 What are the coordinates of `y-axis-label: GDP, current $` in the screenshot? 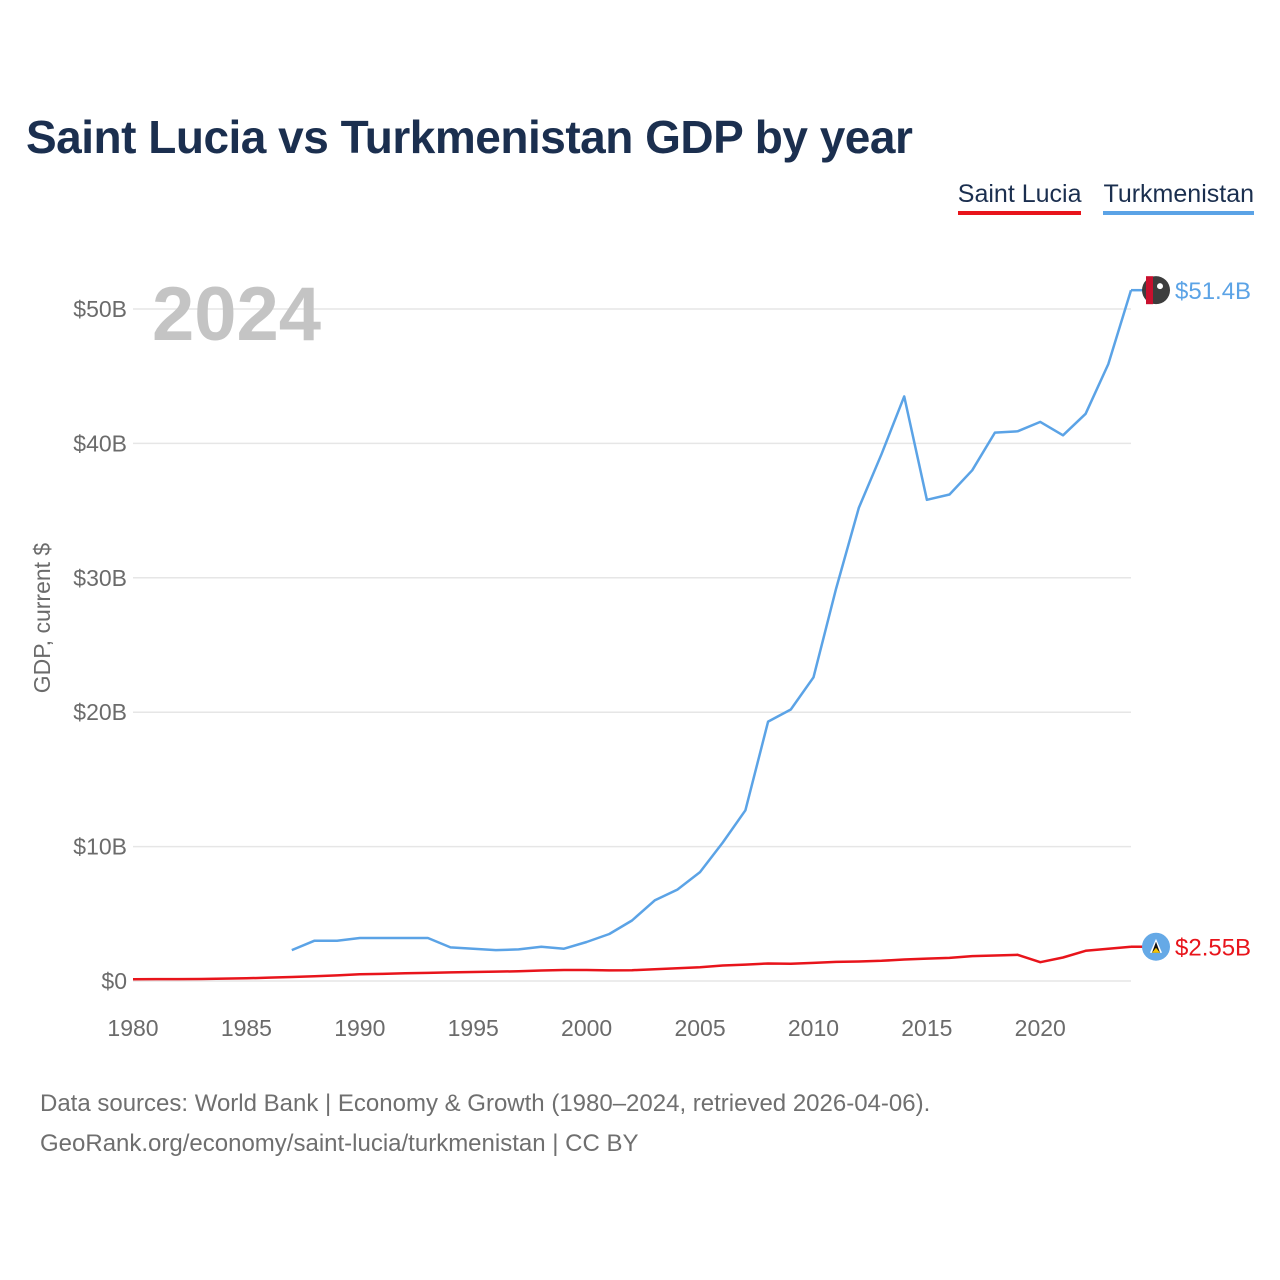 It's located at (42, 618).